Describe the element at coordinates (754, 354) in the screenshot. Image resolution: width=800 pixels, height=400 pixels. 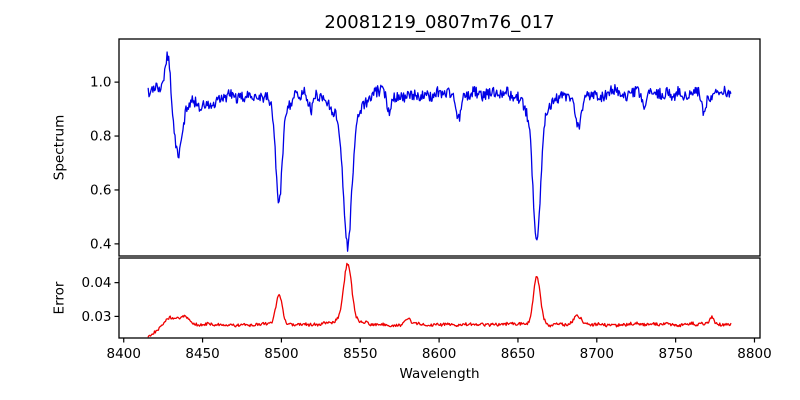
I see `x-tick-label: 8800` at that location.